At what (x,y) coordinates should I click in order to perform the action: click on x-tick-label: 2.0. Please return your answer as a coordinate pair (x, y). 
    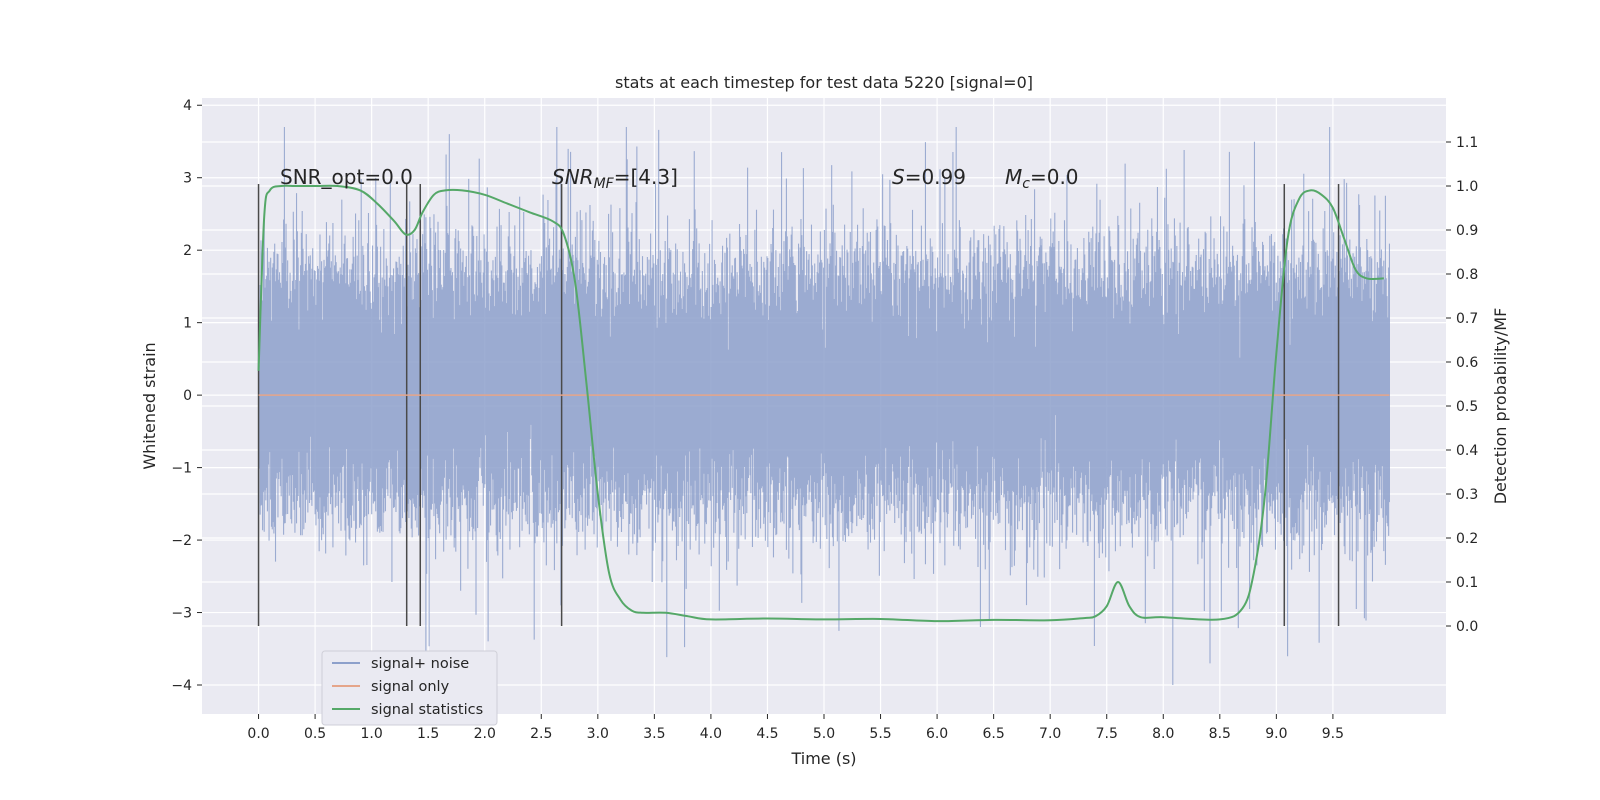
    Looking at the image, I should click on (485, 734).